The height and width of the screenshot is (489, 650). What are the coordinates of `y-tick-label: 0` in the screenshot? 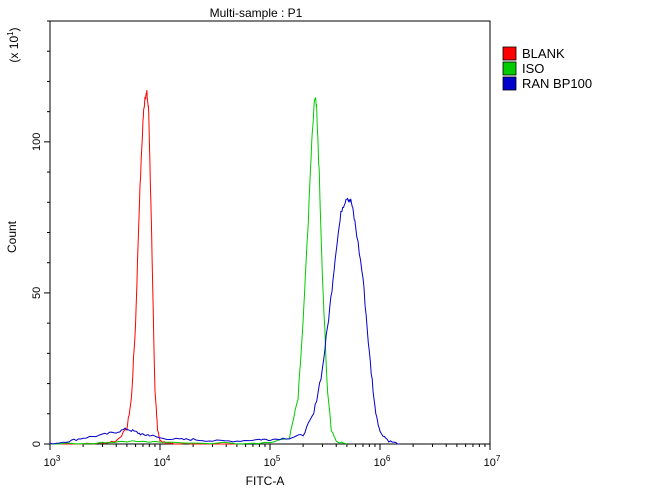 It's located at (37, 444).